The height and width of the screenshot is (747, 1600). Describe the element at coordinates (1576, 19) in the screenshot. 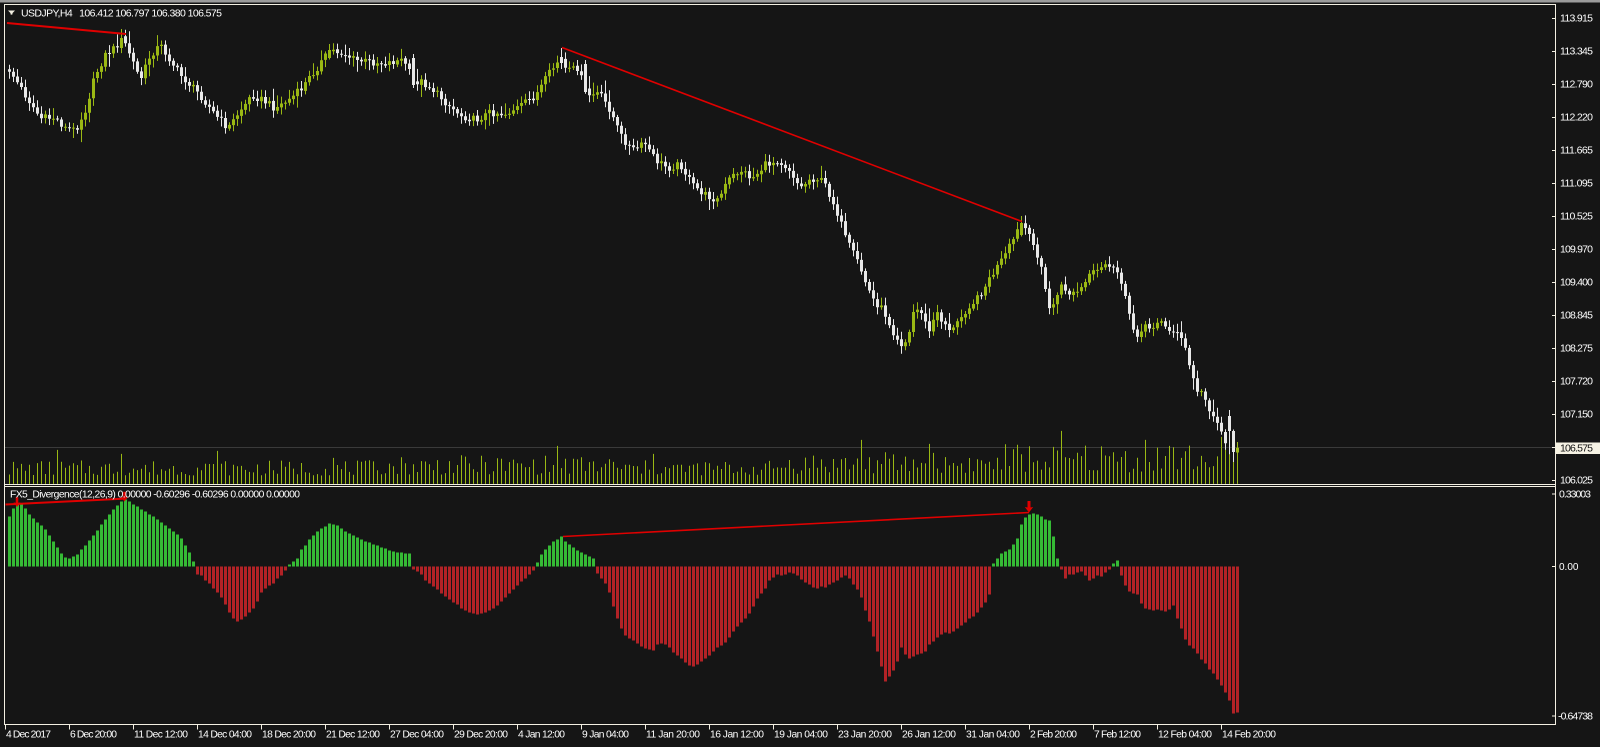

I see `svg-text: 113.915` at that location.